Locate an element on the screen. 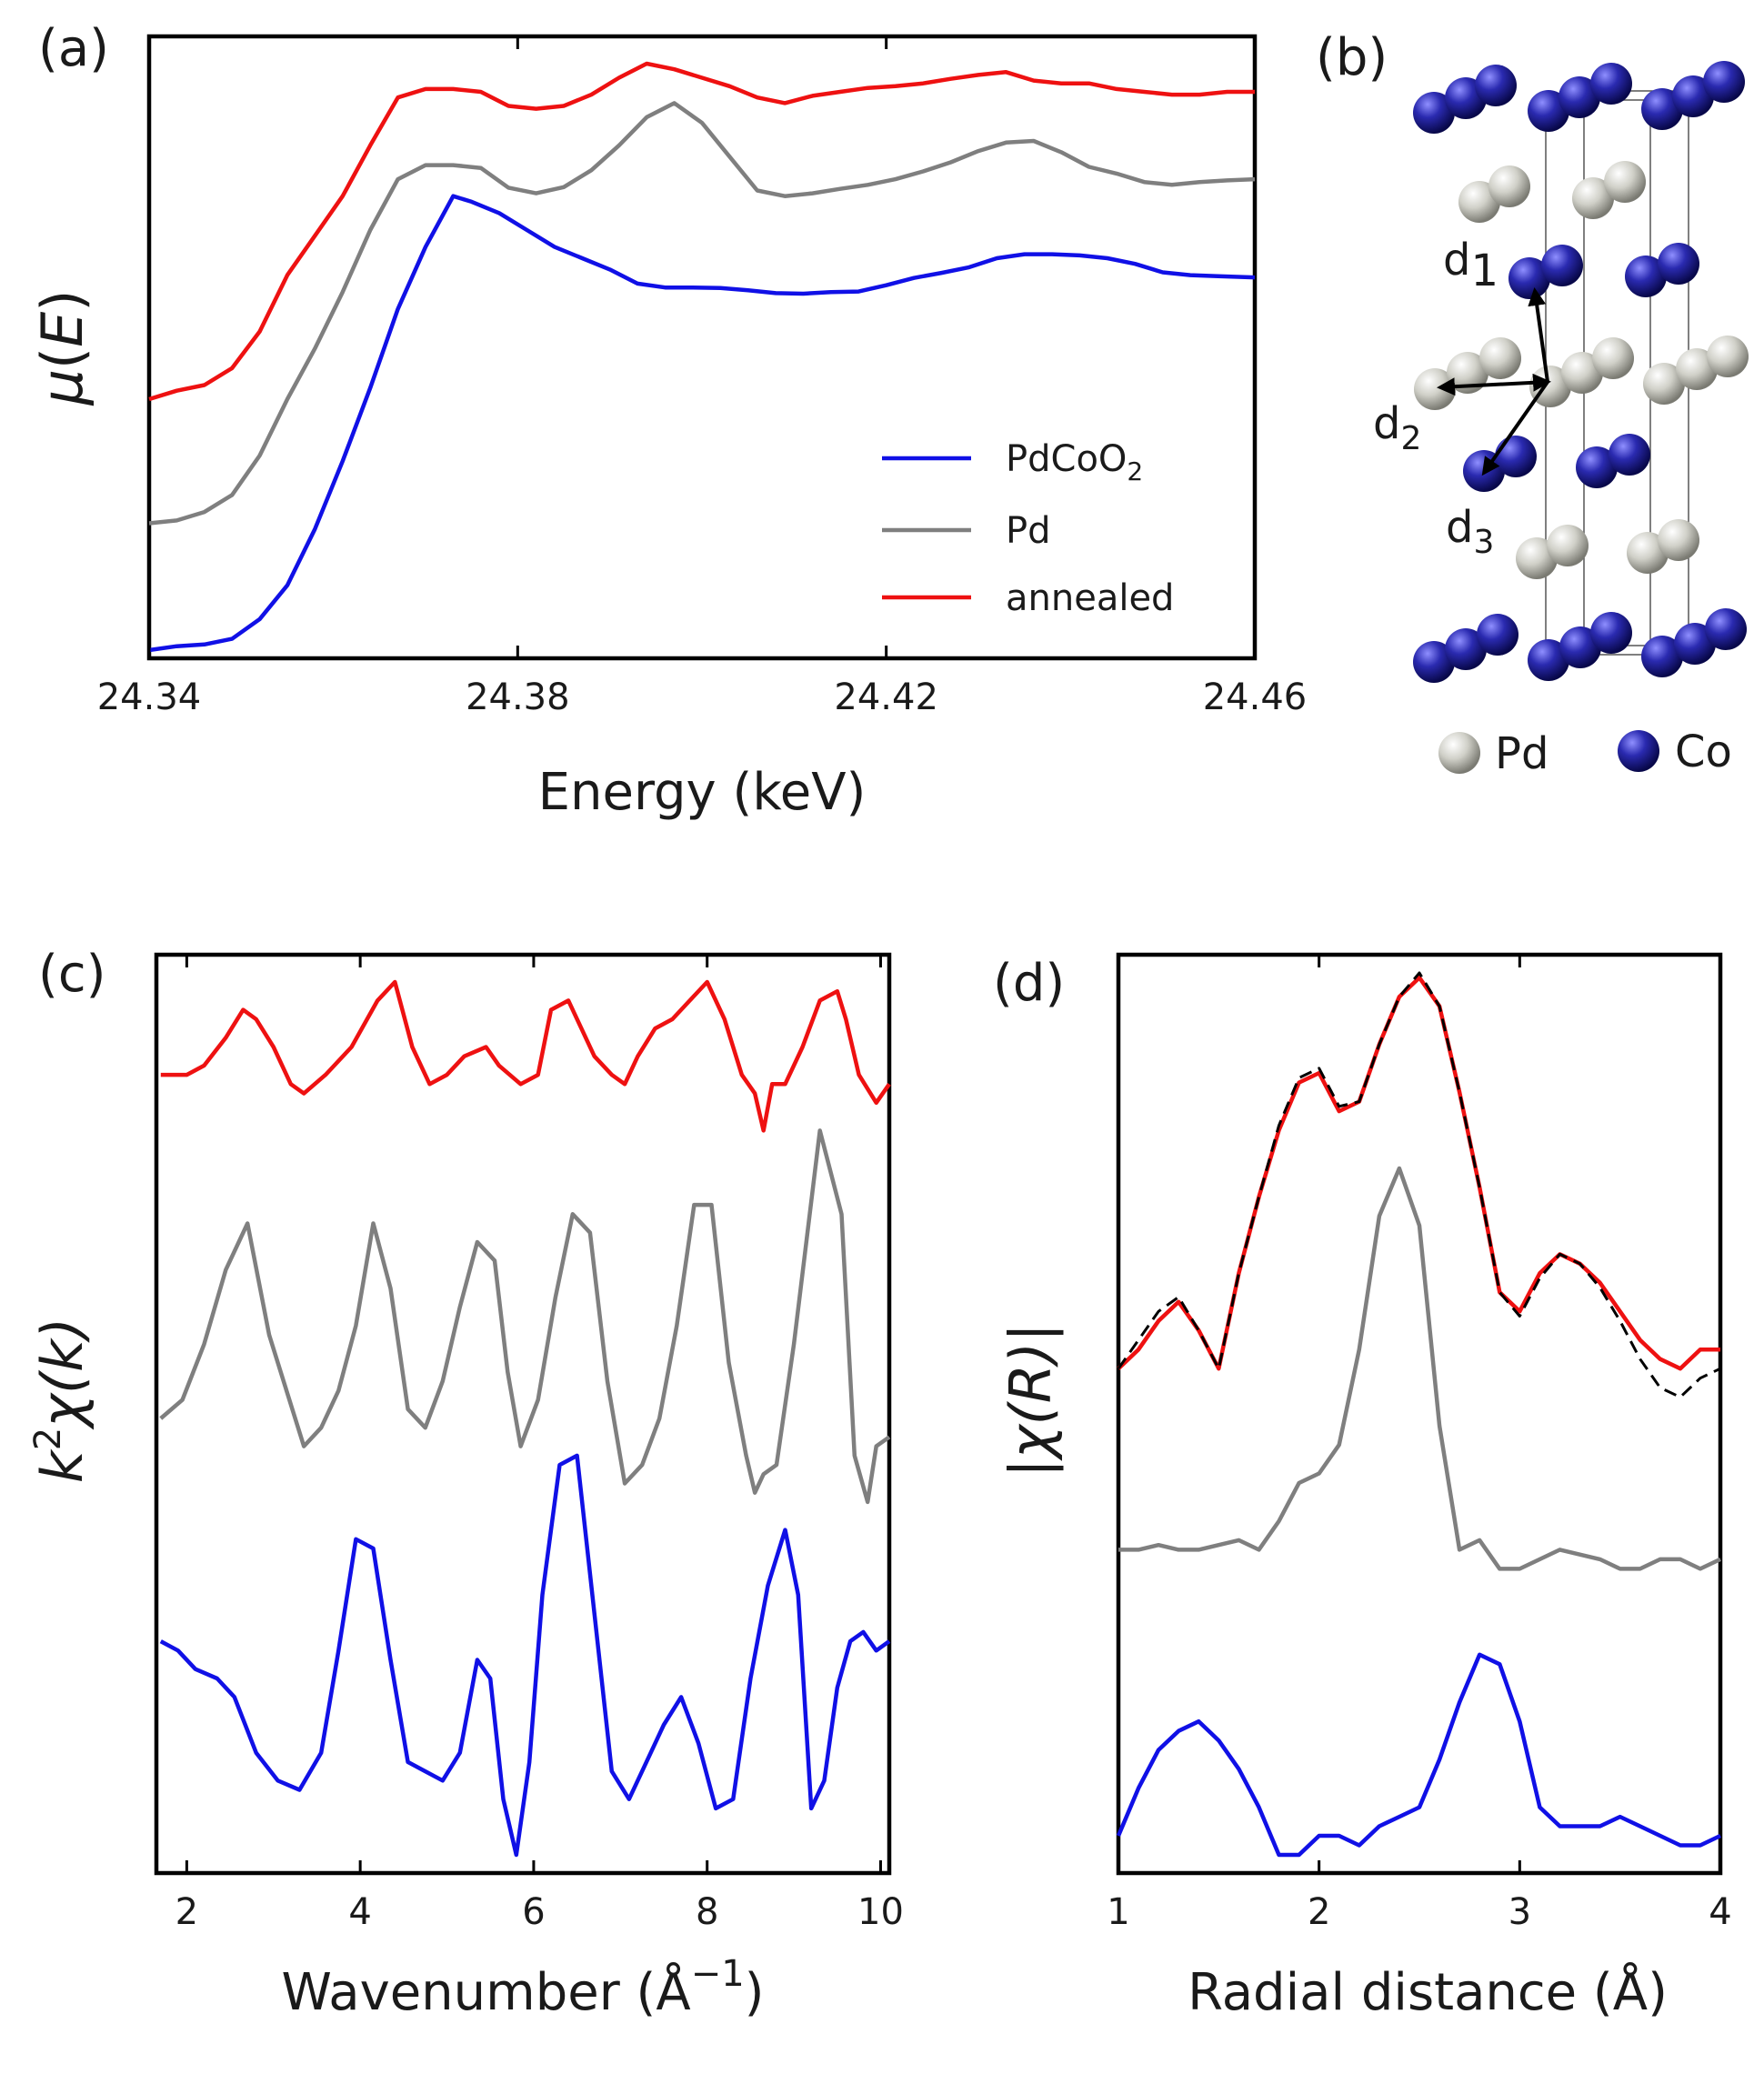 The width and height of the screenshot is (1764, 2074). panel-a-ylabel: μ(E) is located at coordinates (62, 347).